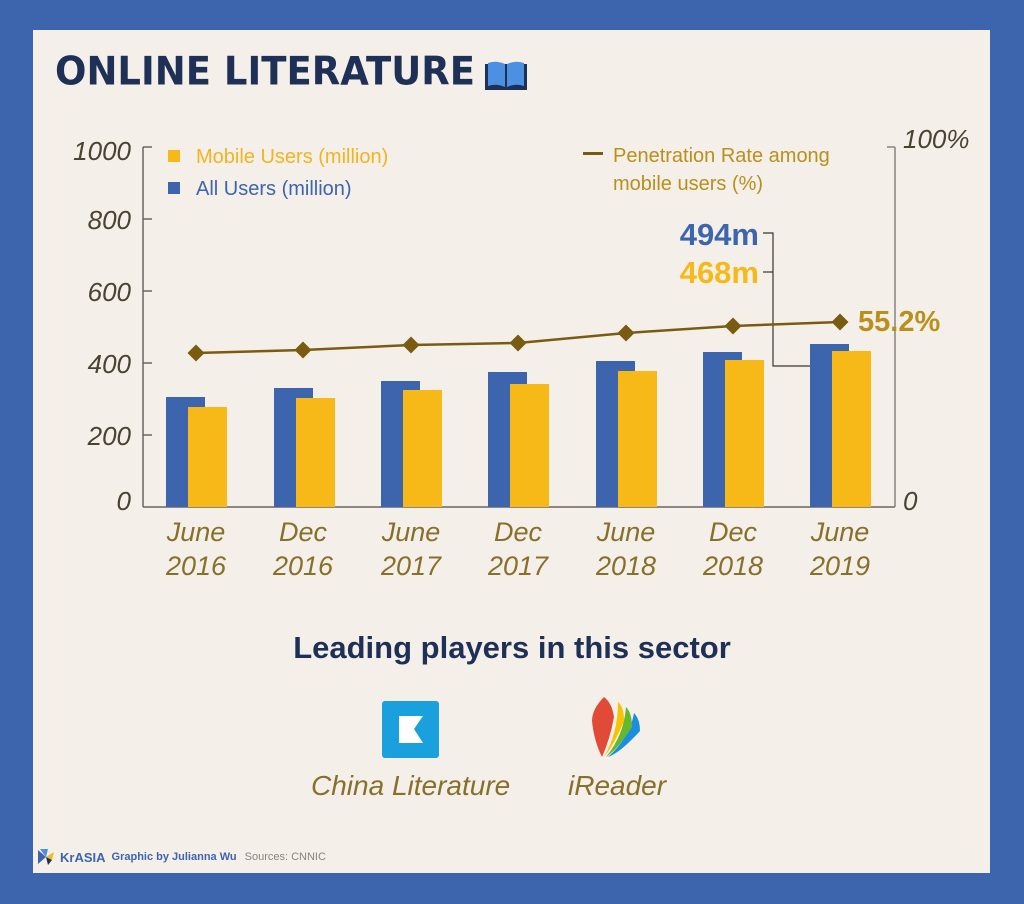 The image size is (1024, 904). I want to click on left-axis-label-600: 600, so click(110, 292).